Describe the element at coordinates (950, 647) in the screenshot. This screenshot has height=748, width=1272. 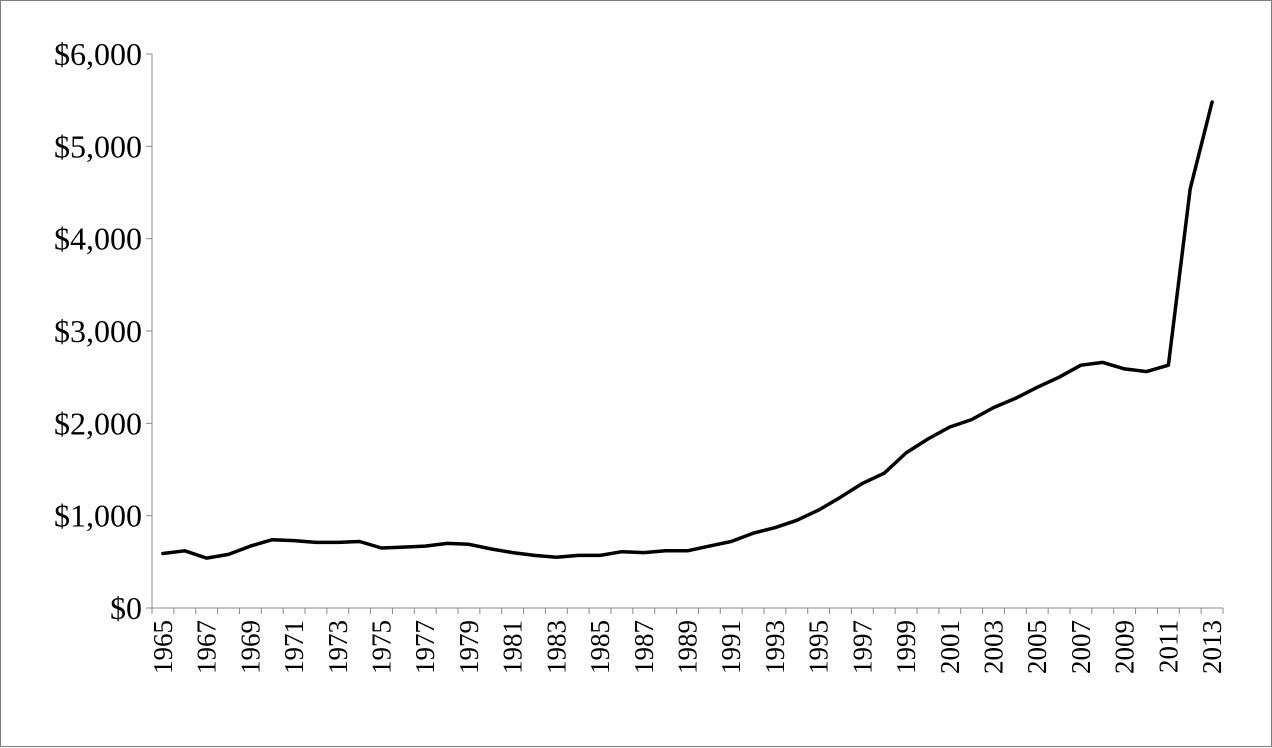
I see `x-tick-label: 2001` at that location.